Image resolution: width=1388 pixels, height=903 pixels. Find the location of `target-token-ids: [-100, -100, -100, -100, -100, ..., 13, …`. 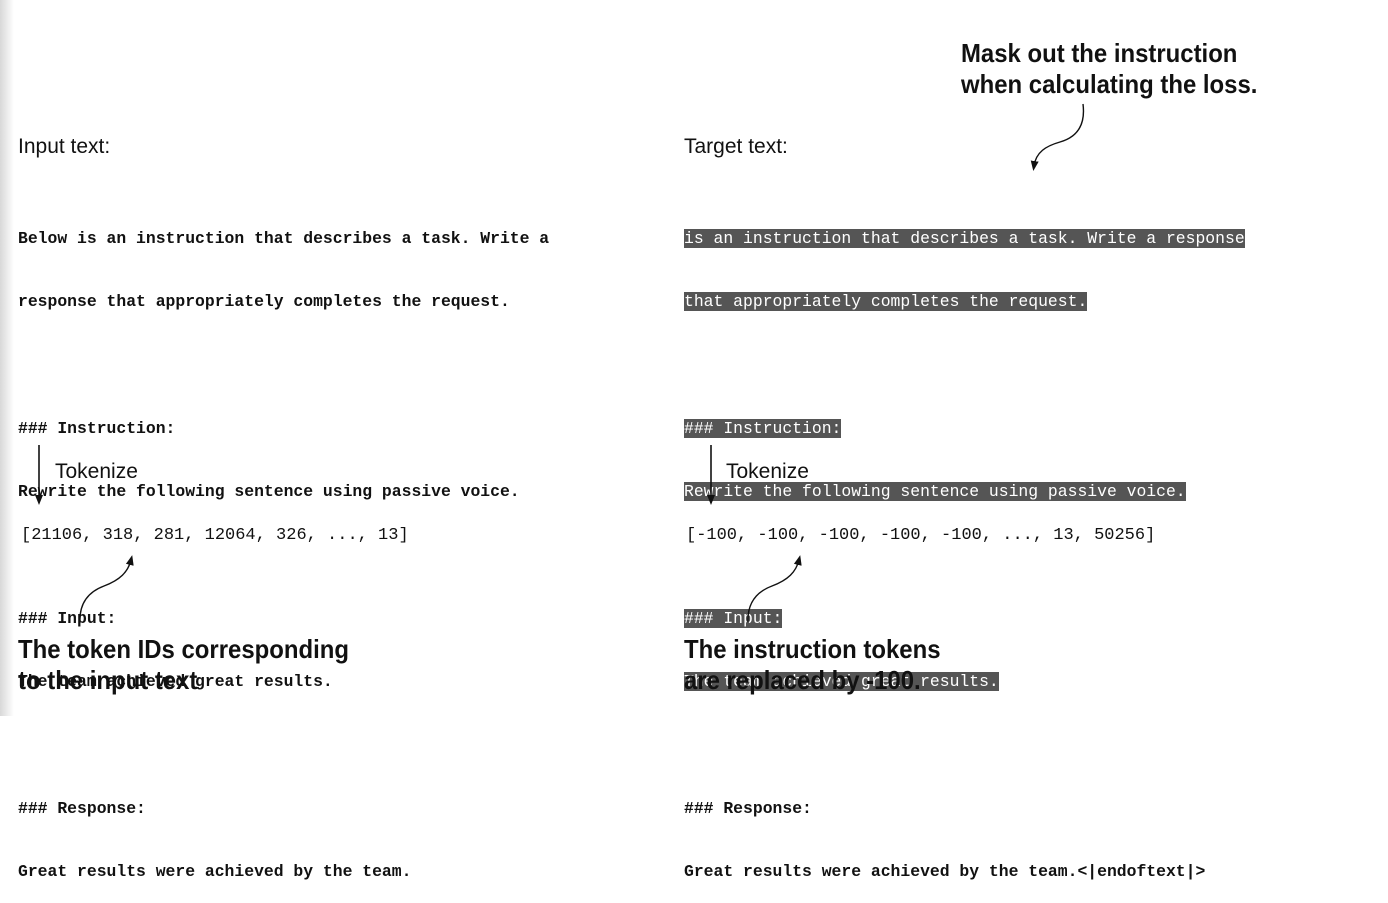

target-token-ids: [-100, -100, -100, -100, -100, ..., 13, … is located at coordinates (921, 535).